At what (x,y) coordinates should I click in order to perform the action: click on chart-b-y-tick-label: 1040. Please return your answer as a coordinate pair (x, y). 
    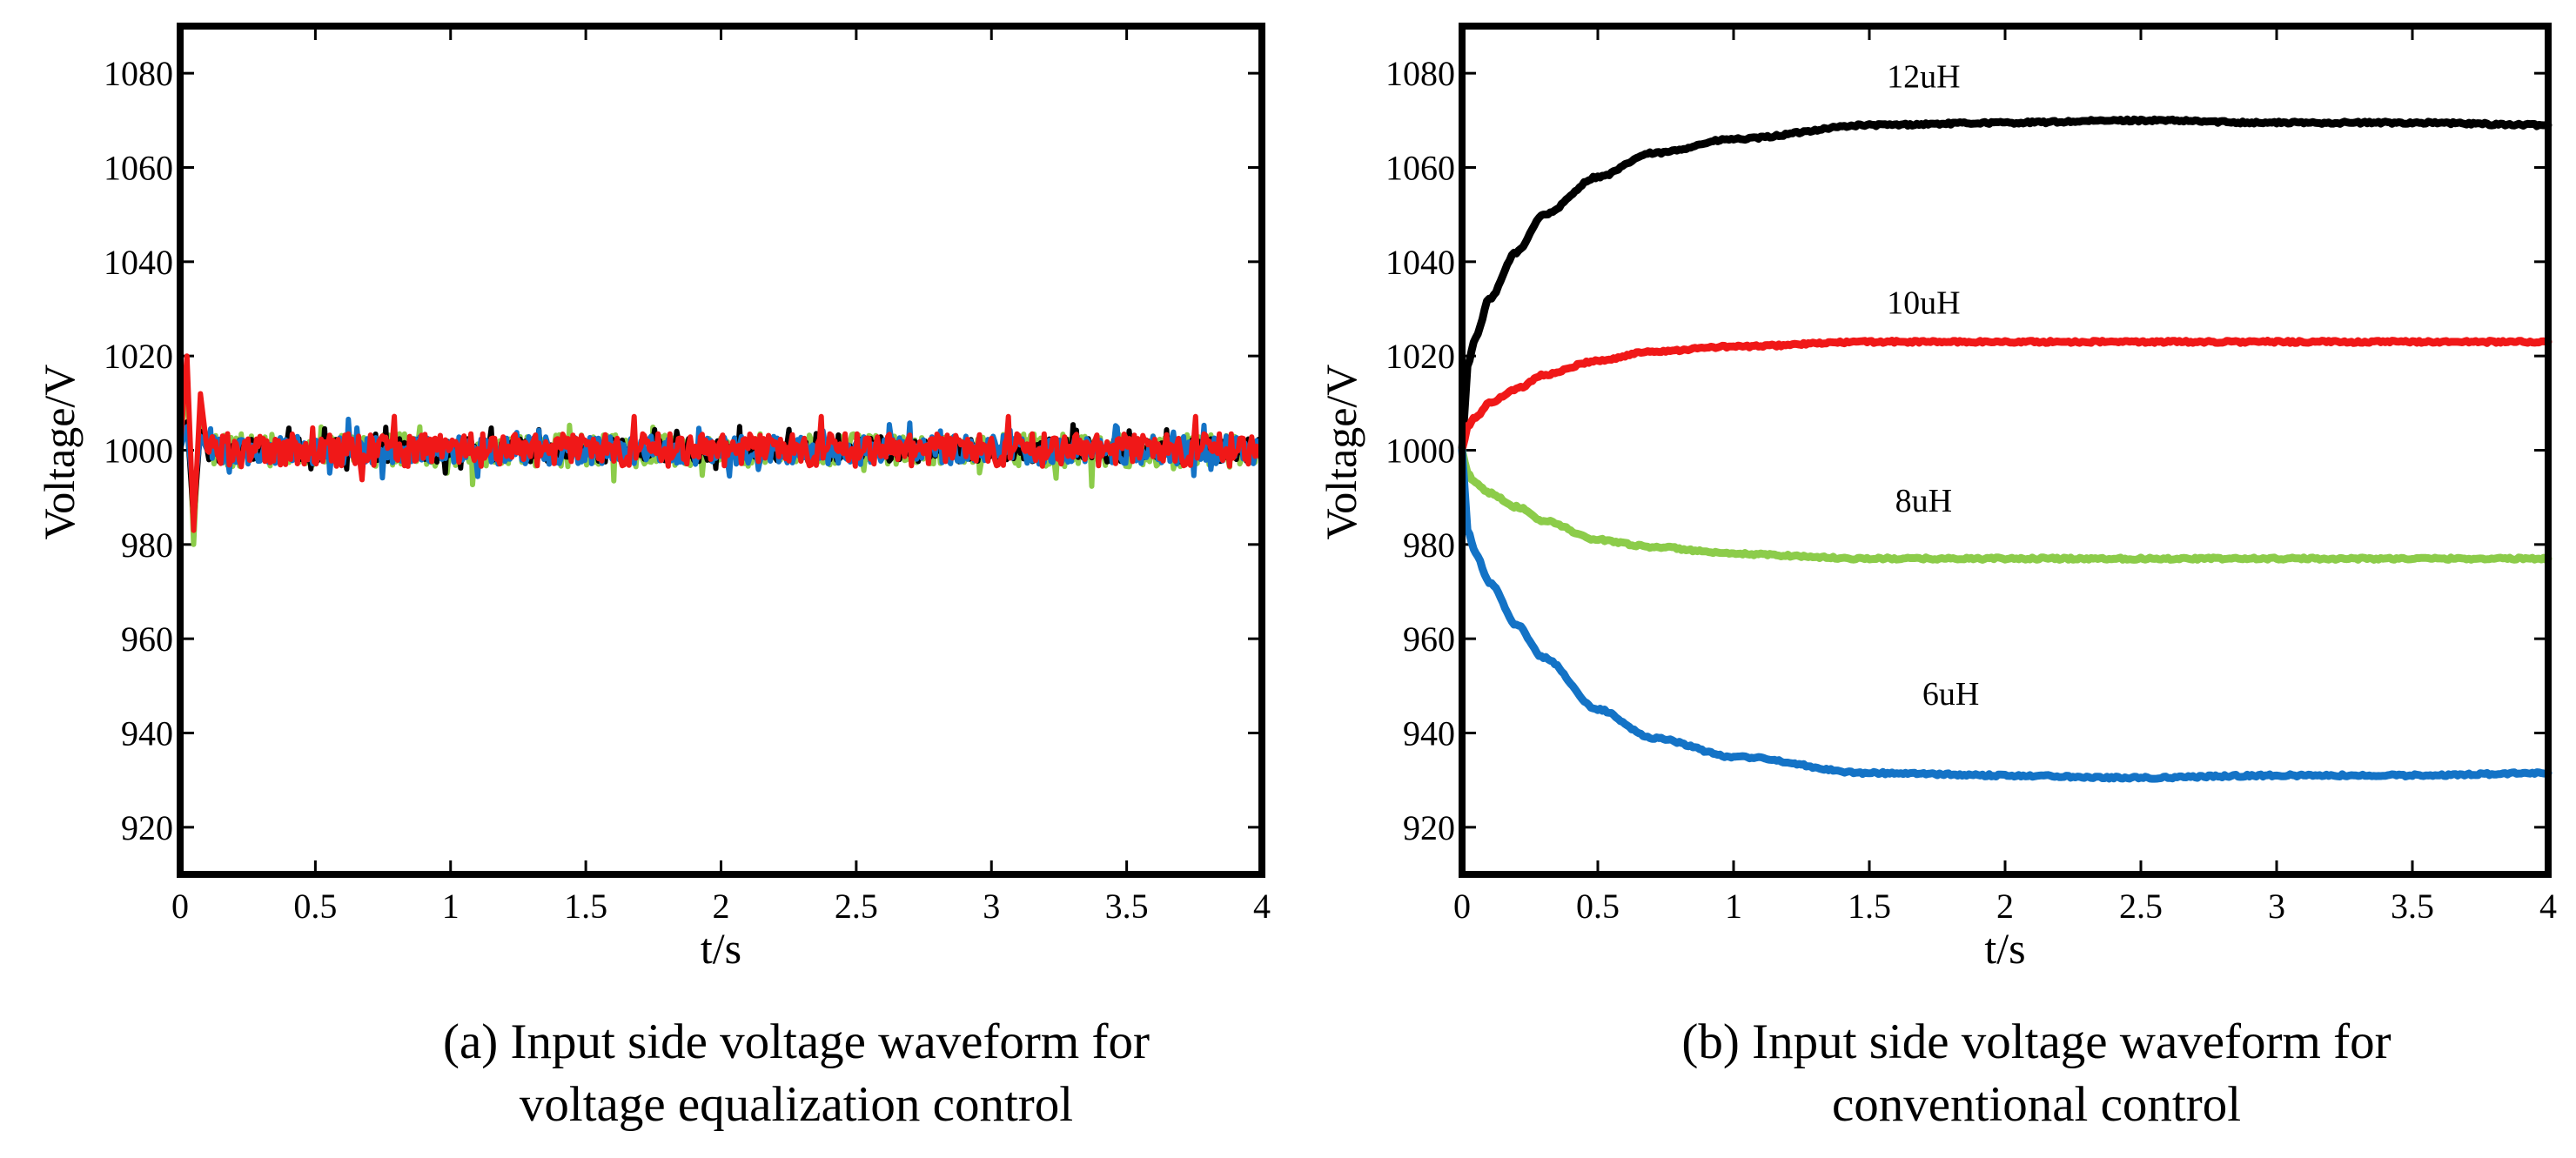
    Looking at the image, I should click on (1420, 262).